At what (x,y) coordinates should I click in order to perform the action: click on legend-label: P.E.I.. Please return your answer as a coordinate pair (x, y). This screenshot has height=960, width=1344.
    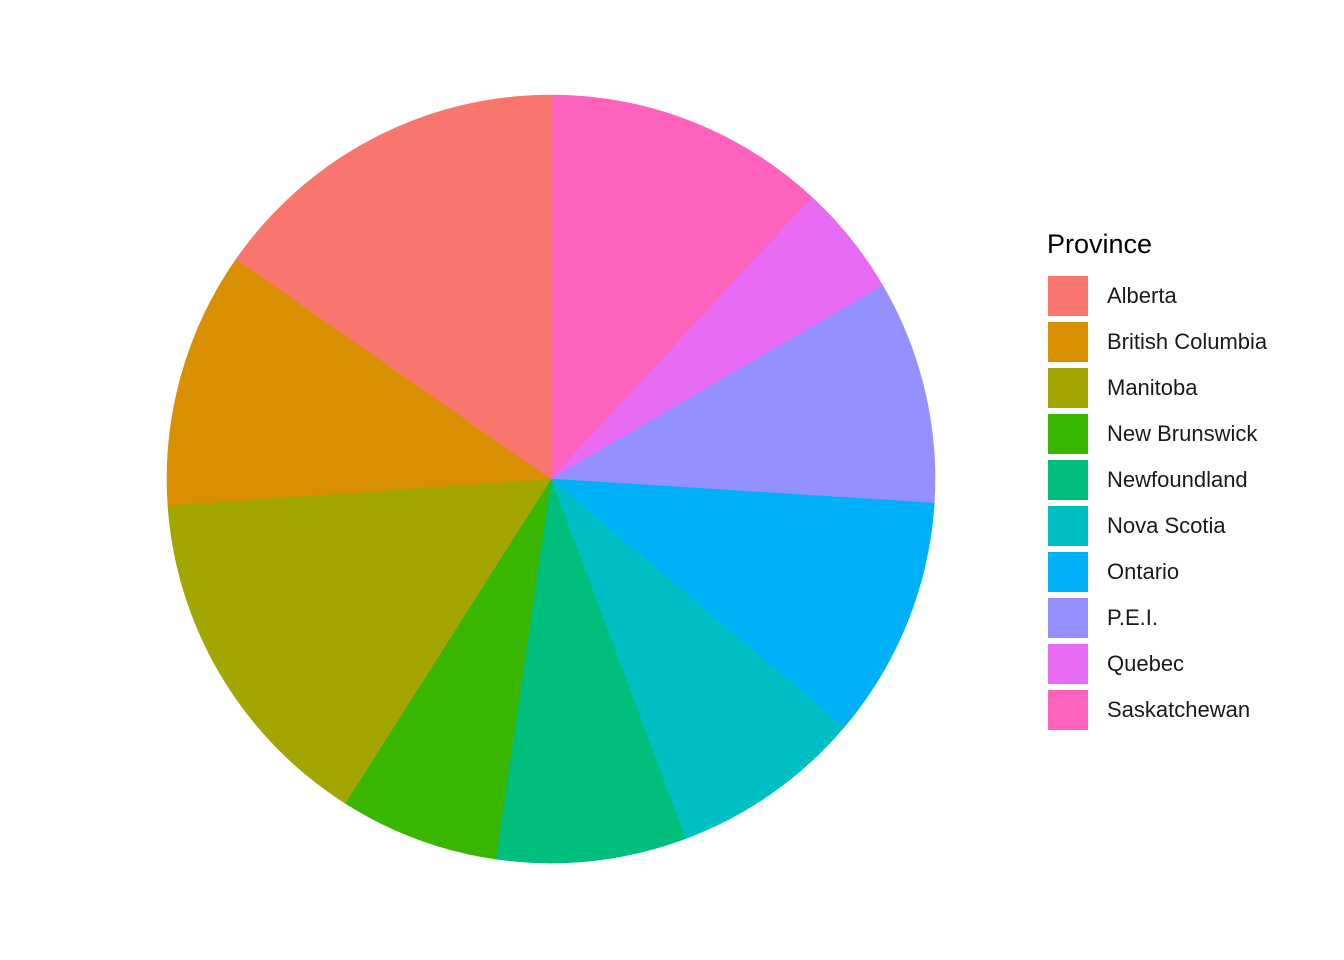
    Looking at the image, I should click on (1132, 617).